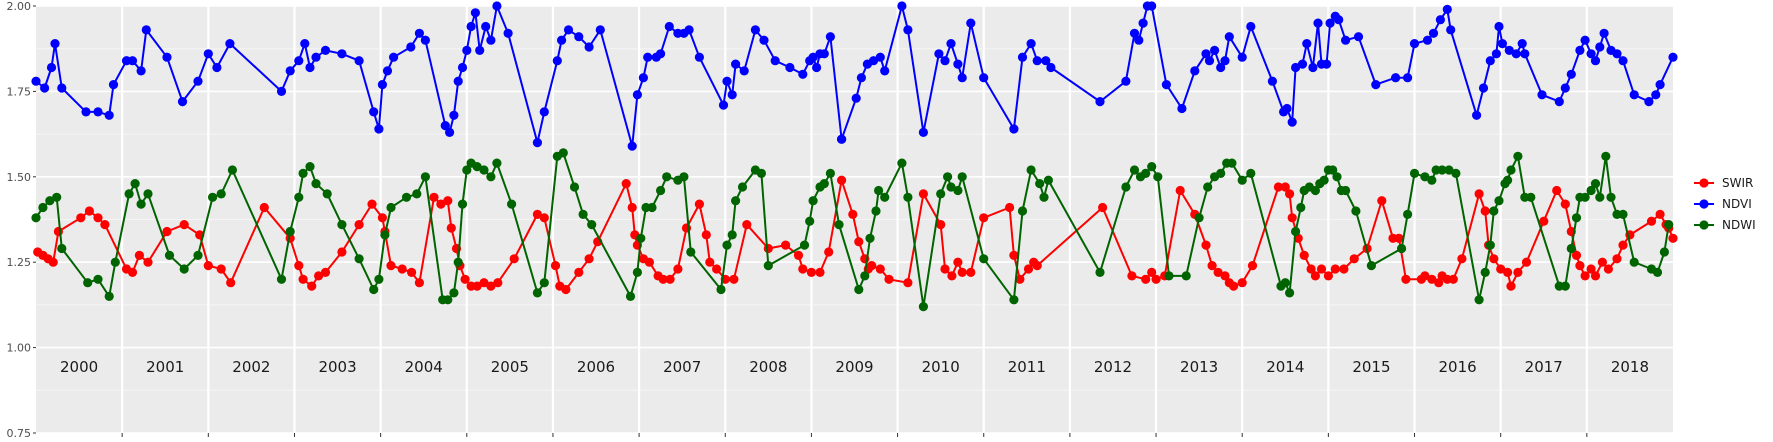 This screenshot has width=1773, height=442. Describe the element at coordinates (1458, 367) in the screenshot. I see `year-label: 2016` at that location.